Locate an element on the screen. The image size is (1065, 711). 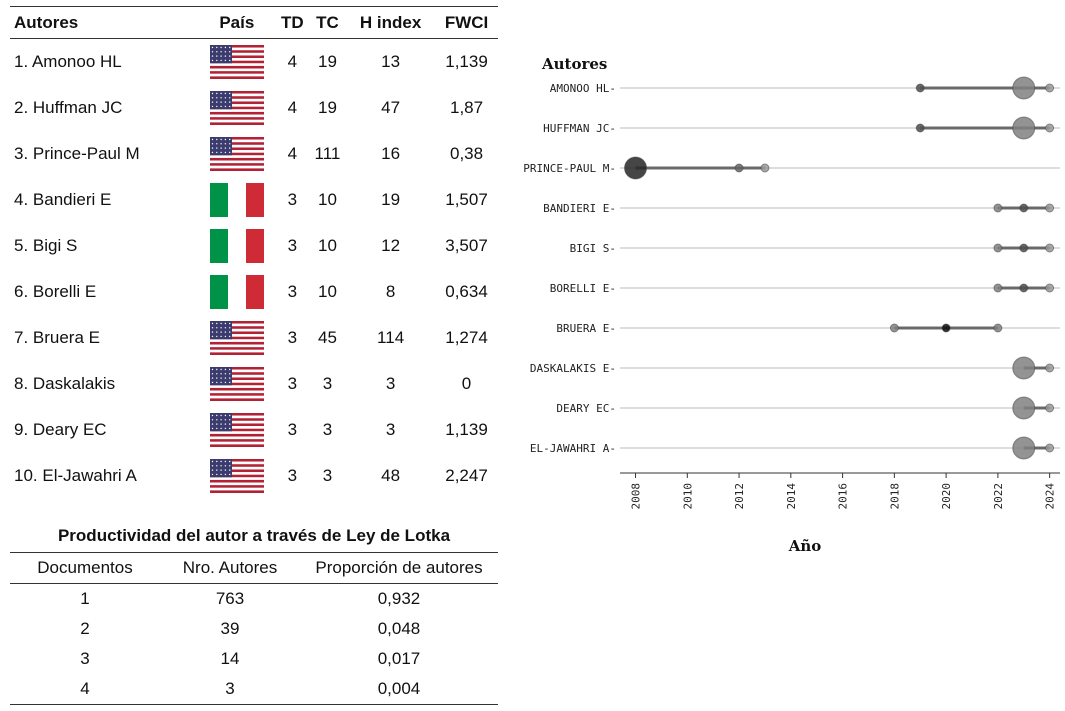
author-cell: 4. Bandieri E is located at coordinates (63, 199).